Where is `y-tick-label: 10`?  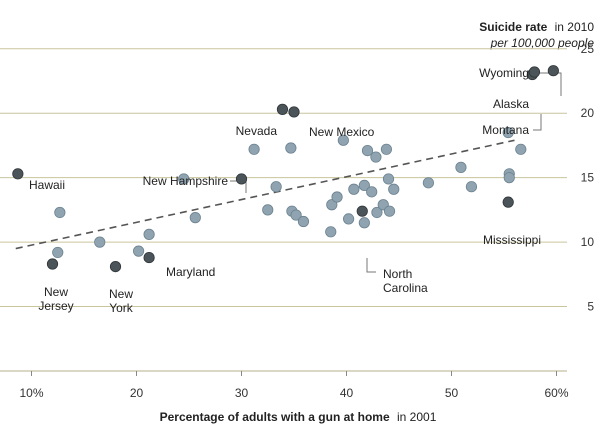 y-tick-label: 10 is located at coordinates (588, 242).